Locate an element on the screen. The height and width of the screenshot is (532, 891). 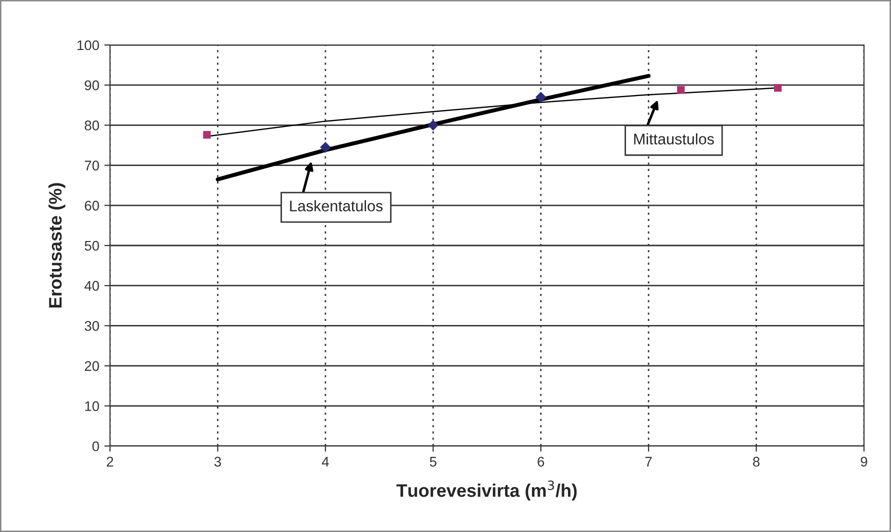
x-tick-label: 8 is located at coordinates (756, 461).